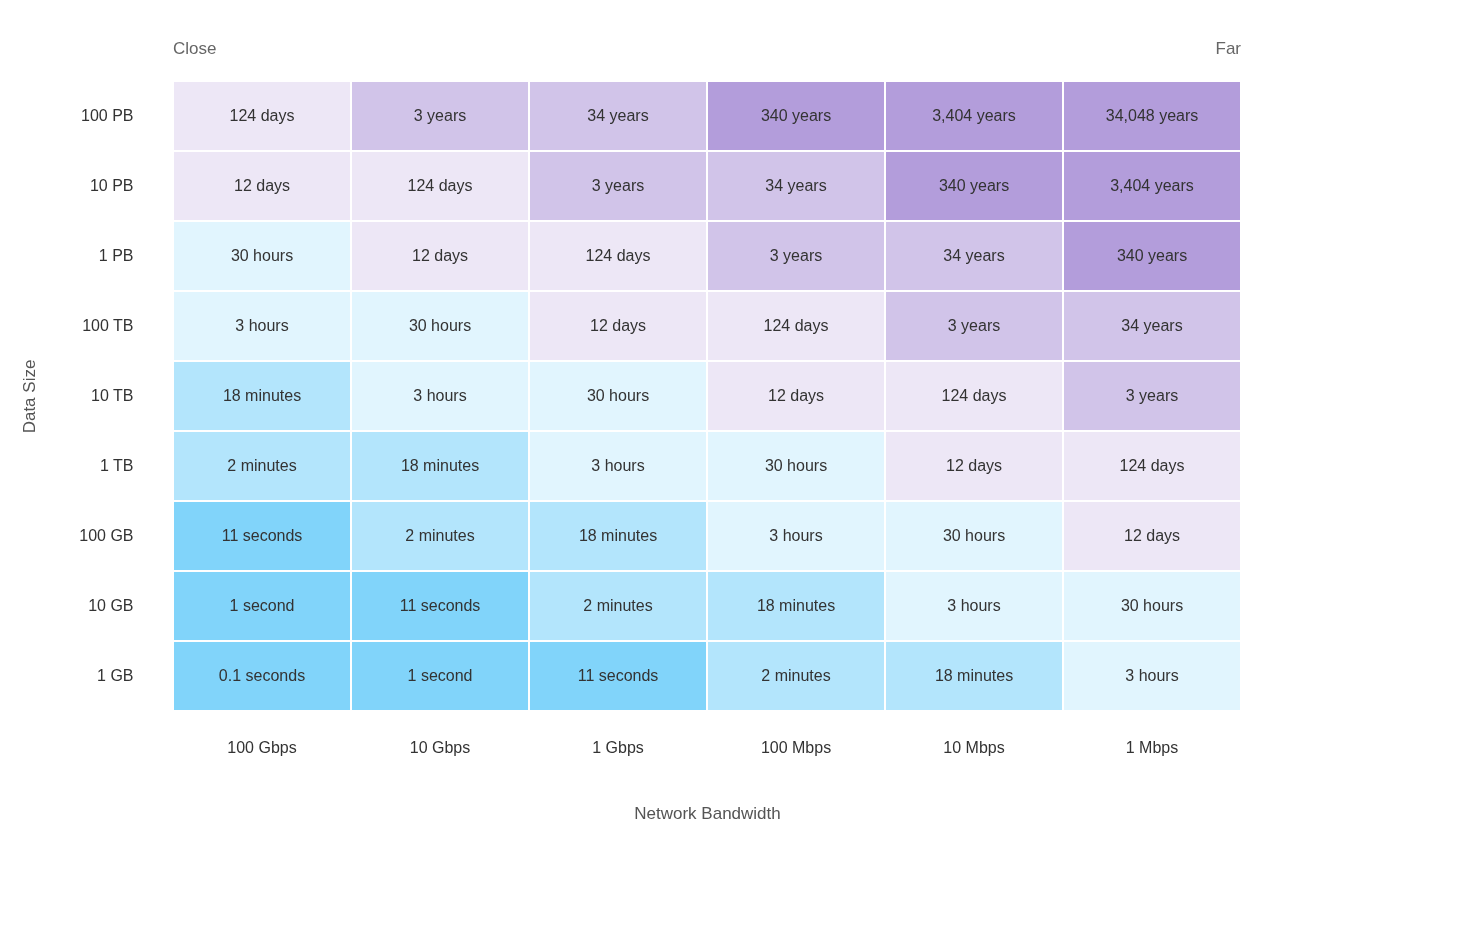 The image size is (1472, 926). Describe the element at coordinates (195, 48) in the screenshot. I see `text: Close` at that location.